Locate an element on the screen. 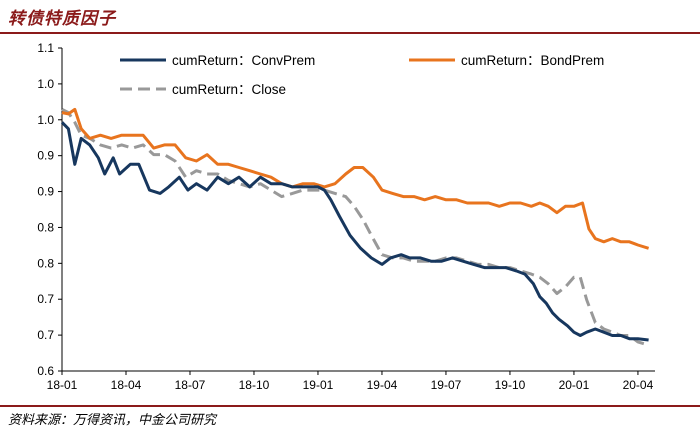  x-tick-label: 19-07 is located at coordinates (446, 385).